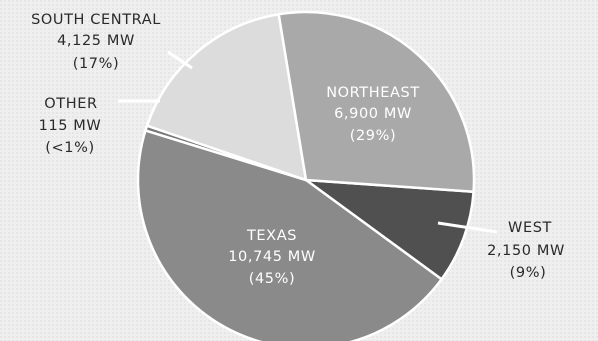 The image size is (598, 341). Describe the element at coordinates (96, 64) in the screenshot. I see `slice-percent-label-south-central: (17%)` at that location.